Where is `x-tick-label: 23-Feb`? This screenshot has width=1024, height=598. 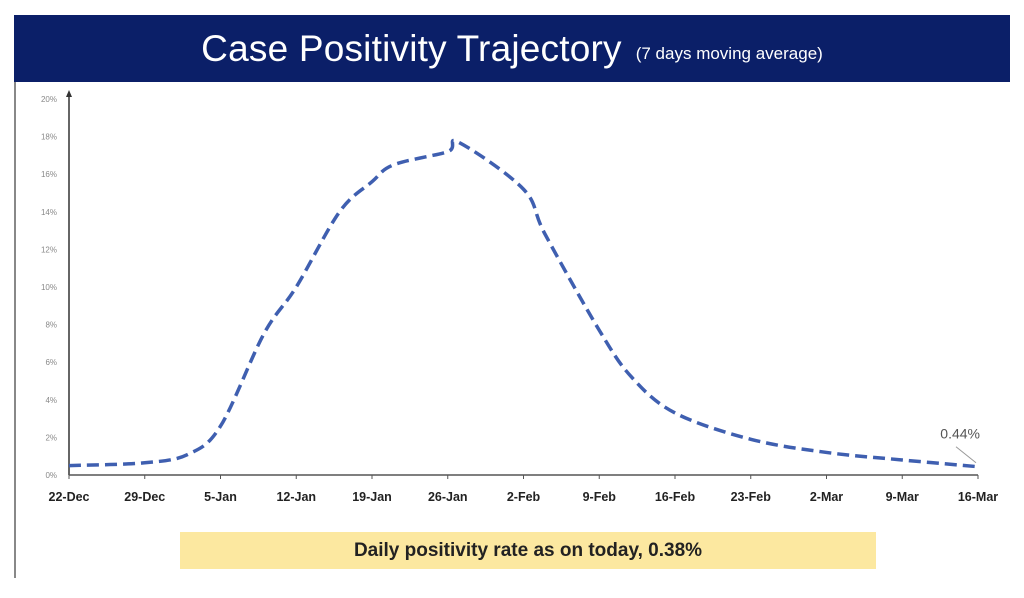 x-tick-label: 23-Feb is located at coordinates (751, 497).